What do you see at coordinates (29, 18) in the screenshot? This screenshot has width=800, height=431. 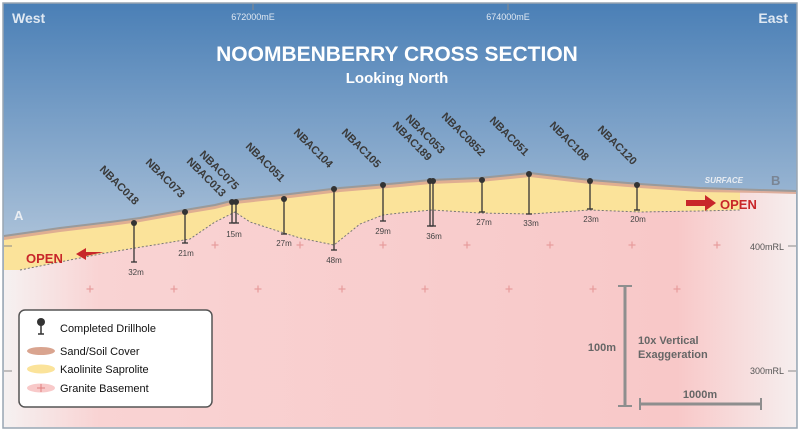 I see `west-label: West` at bounding box center [29, 18].